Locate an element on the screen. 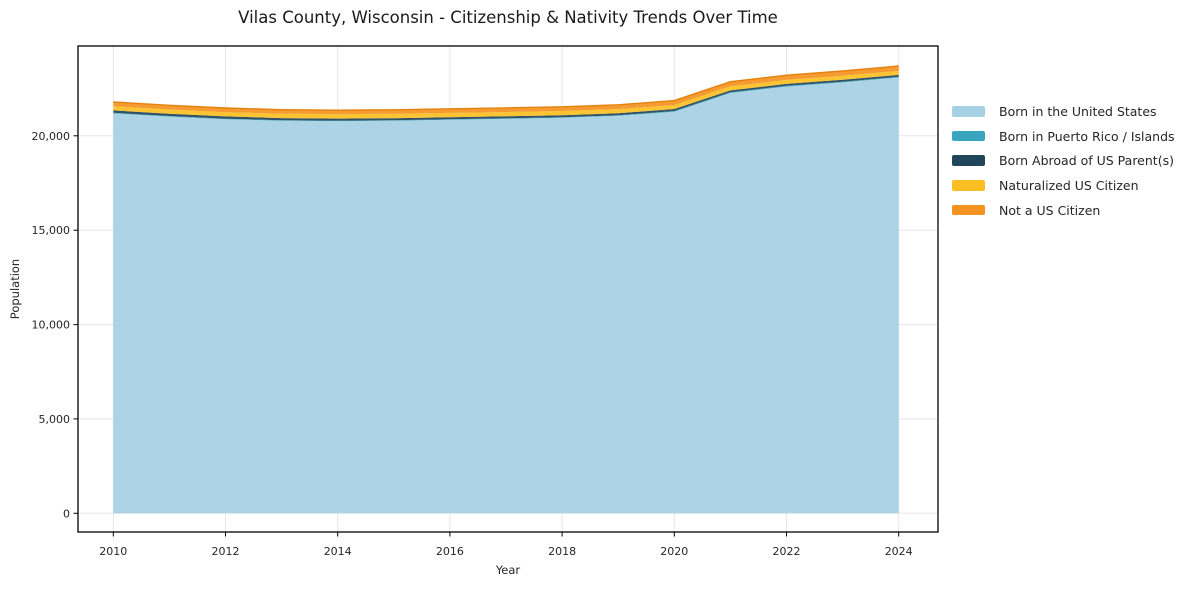 The width and height of the screenshot is (1189, 590). stack-top-edge-line is located at coordinates (506, 88).